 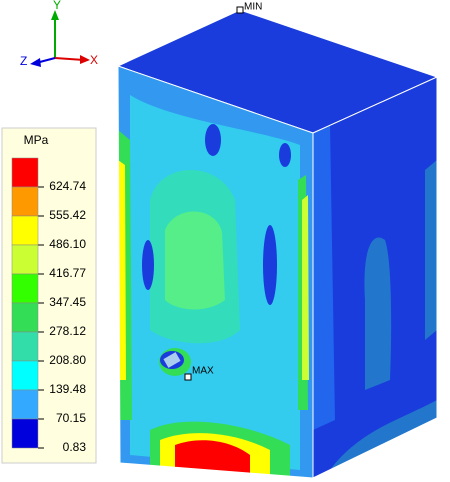 I want to click on legend-value: 624.74, so click(x=67, y=186).